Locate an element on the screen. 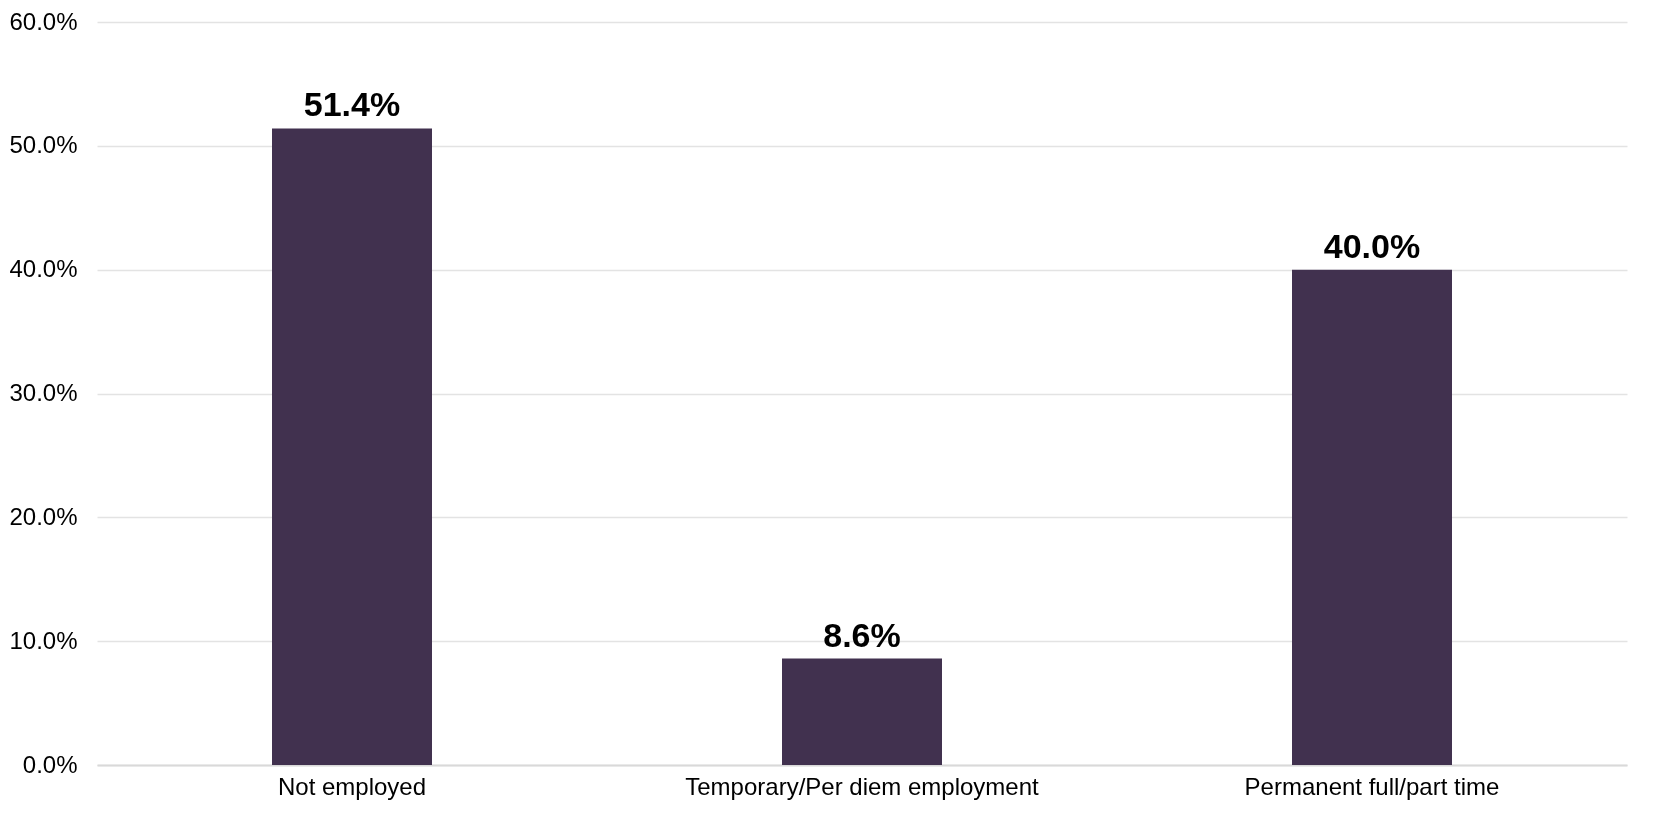 The height and width of the screenshot is (820, 1665). y-tick-label: 50.0% is located at coordinates (43, 145).